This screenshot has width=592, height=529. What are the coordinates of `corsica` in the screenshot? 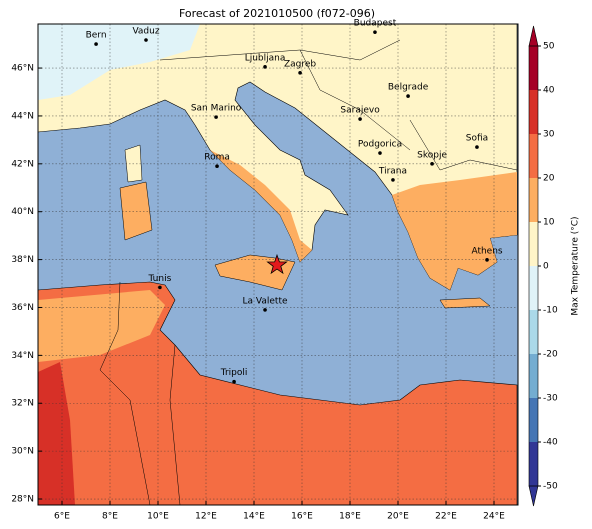 It's located at (133, 163).